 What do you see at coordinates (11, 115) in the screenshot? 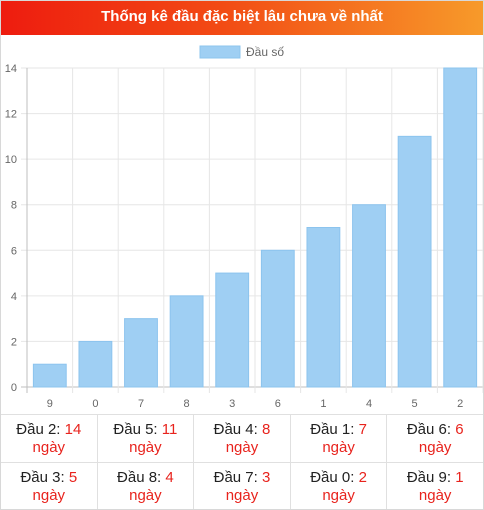
I see `y-tick-label: 12` at bounding box center [11, 115].